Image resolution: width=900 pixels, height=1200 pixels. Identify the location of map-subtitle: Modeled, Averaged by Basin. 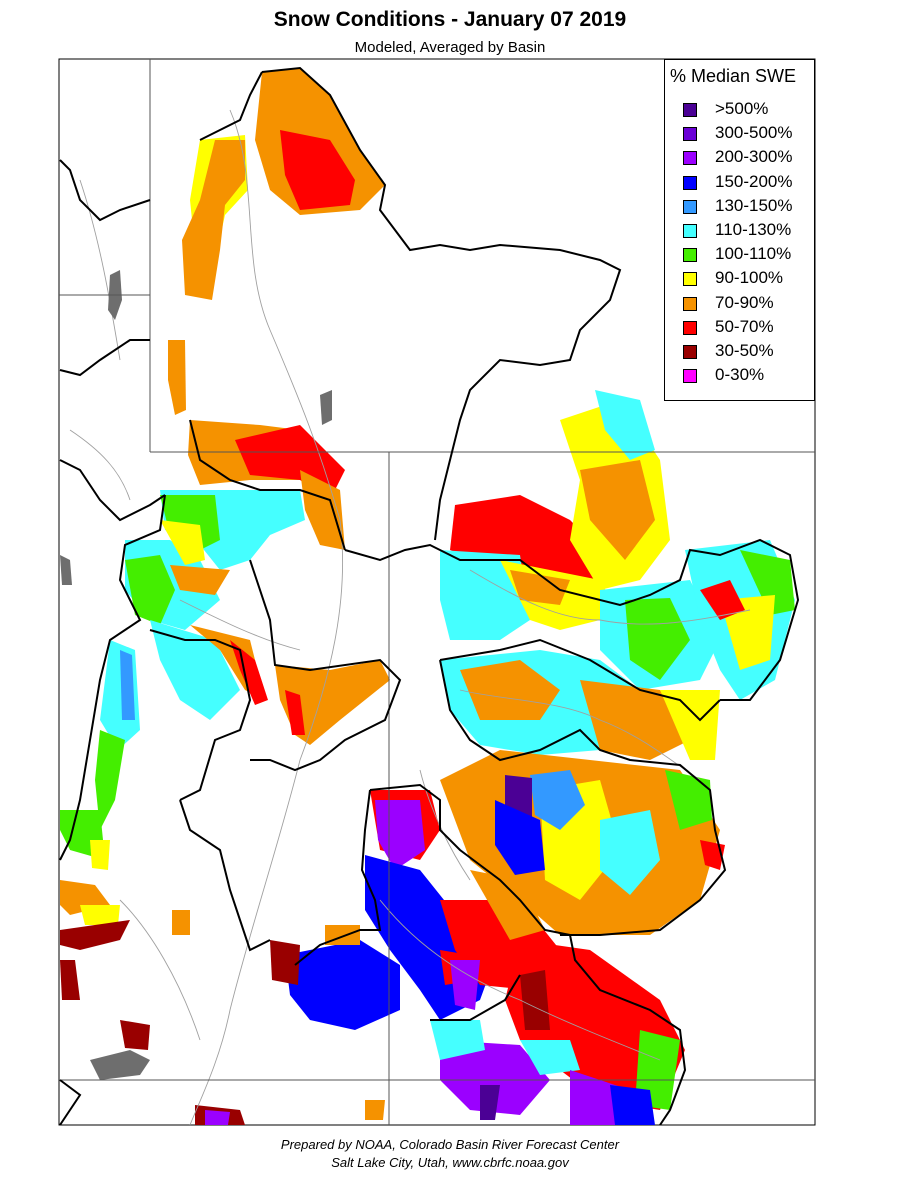
(450, 47).